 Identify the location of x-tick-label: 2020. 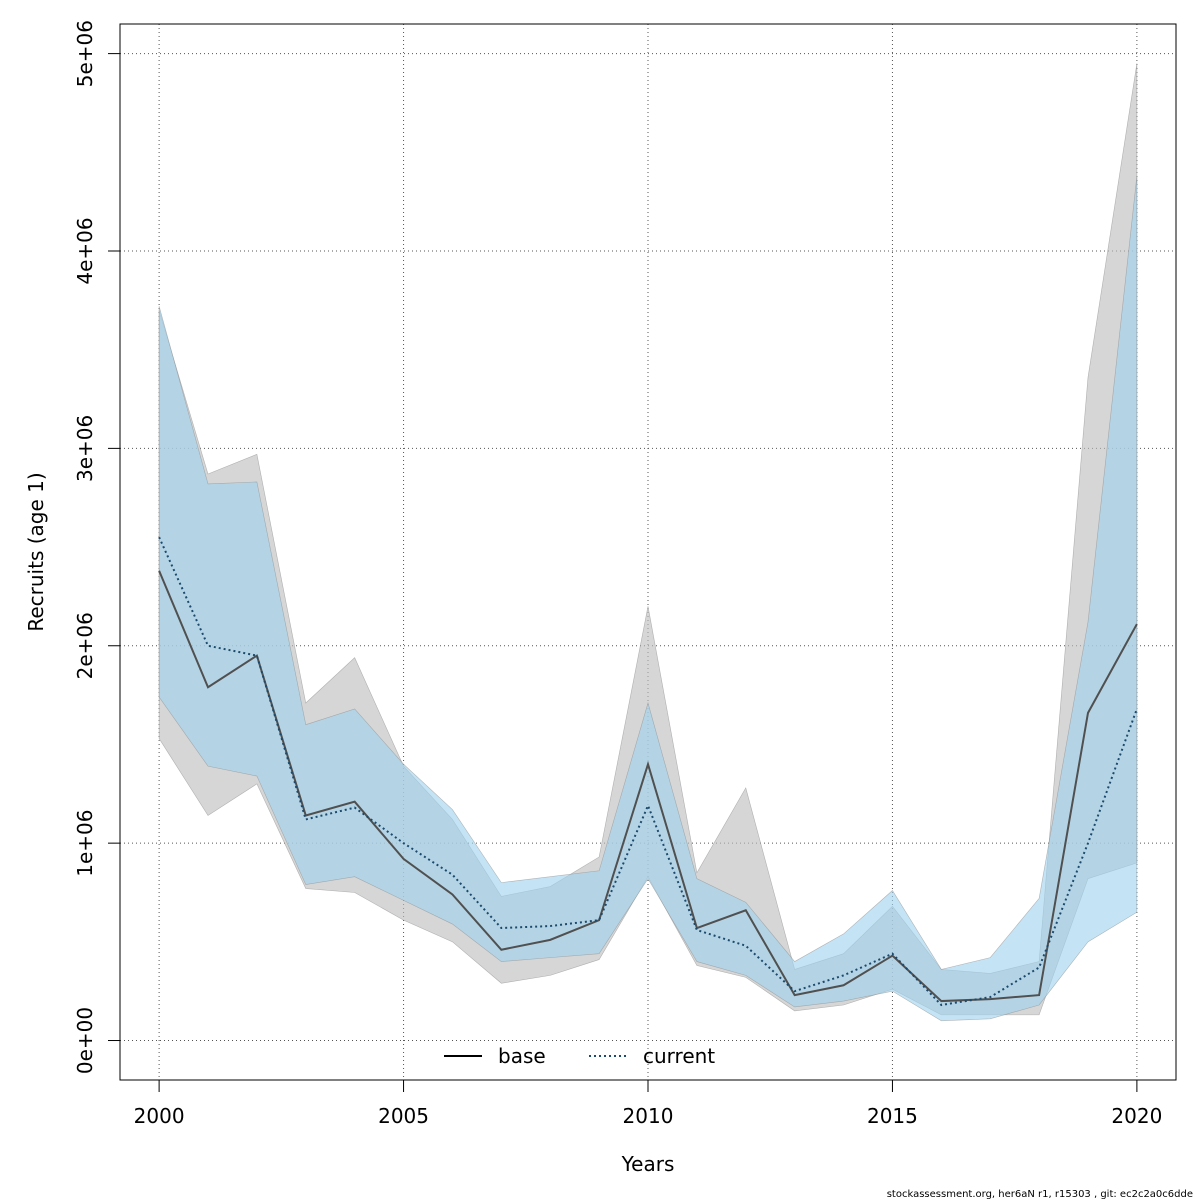
(1136, 1116).